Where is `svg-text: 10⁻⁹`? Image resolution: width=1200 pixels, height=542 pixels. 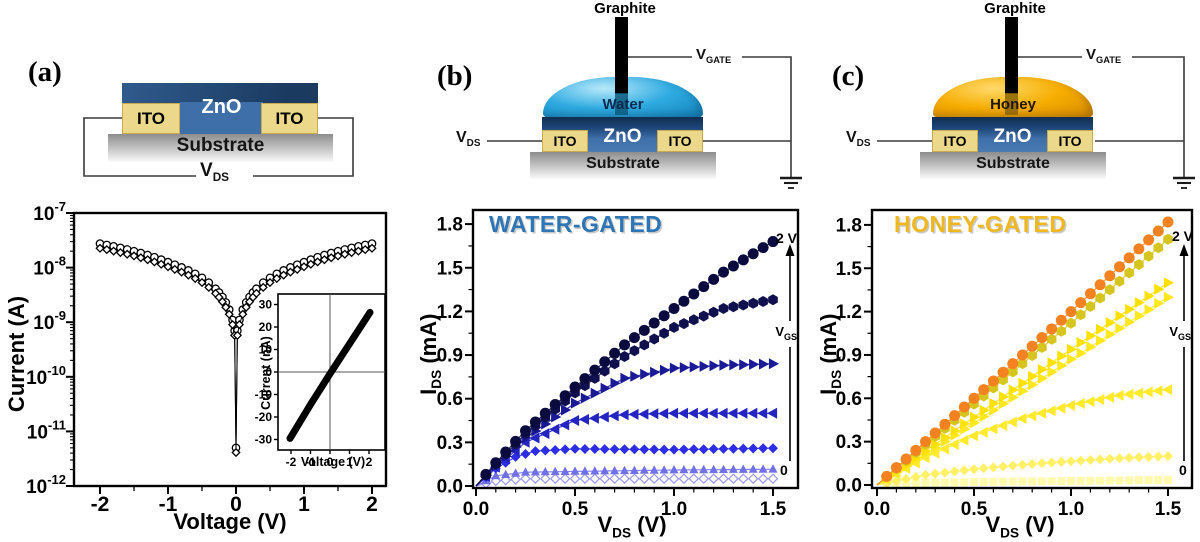
svg-text: 10⁻⁹ is located at coordinates (49, 321).